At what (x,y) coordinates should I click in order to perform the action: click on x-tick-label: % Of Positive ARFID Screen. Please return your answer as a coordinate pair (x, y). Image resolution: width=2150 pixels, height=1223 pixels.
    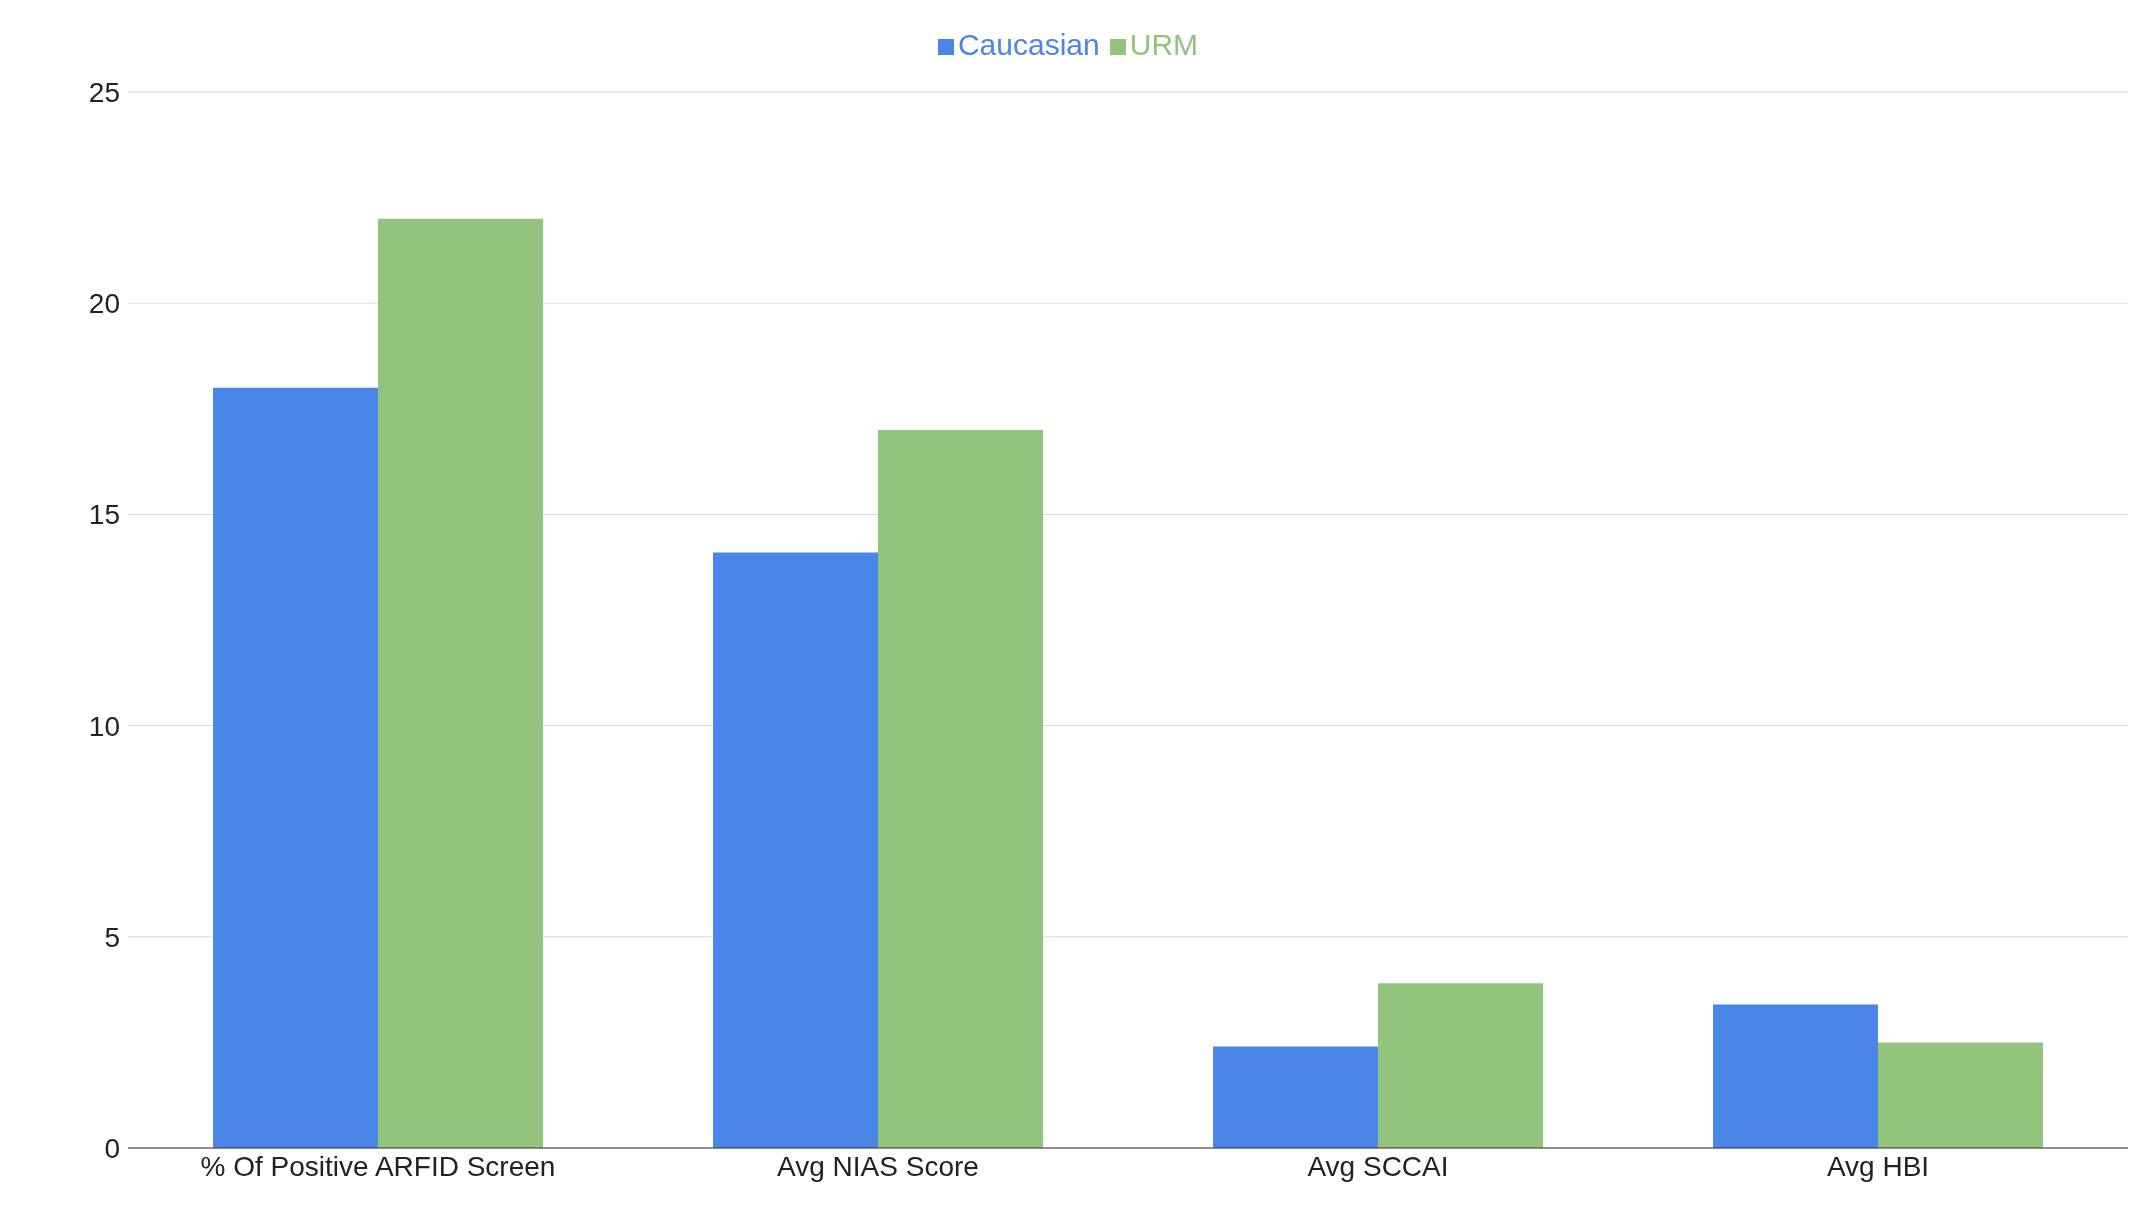
    Looking at the image, I should click on (378, 1166).